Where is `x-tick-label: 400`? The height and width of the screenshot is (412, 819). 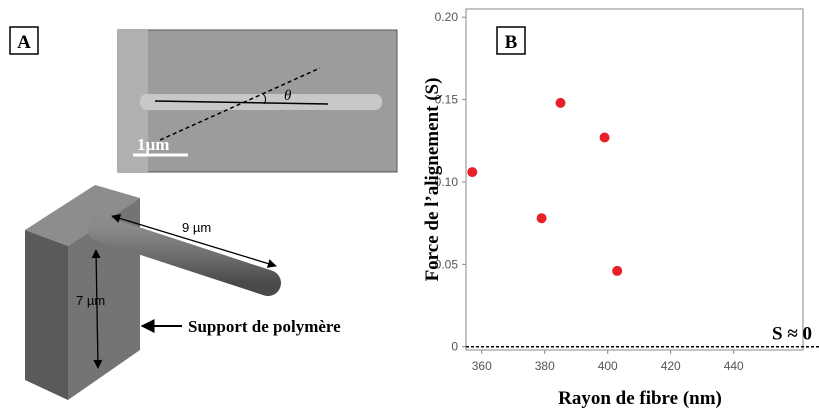 x-tick-label: 400 is located at coordinates (608, 366).